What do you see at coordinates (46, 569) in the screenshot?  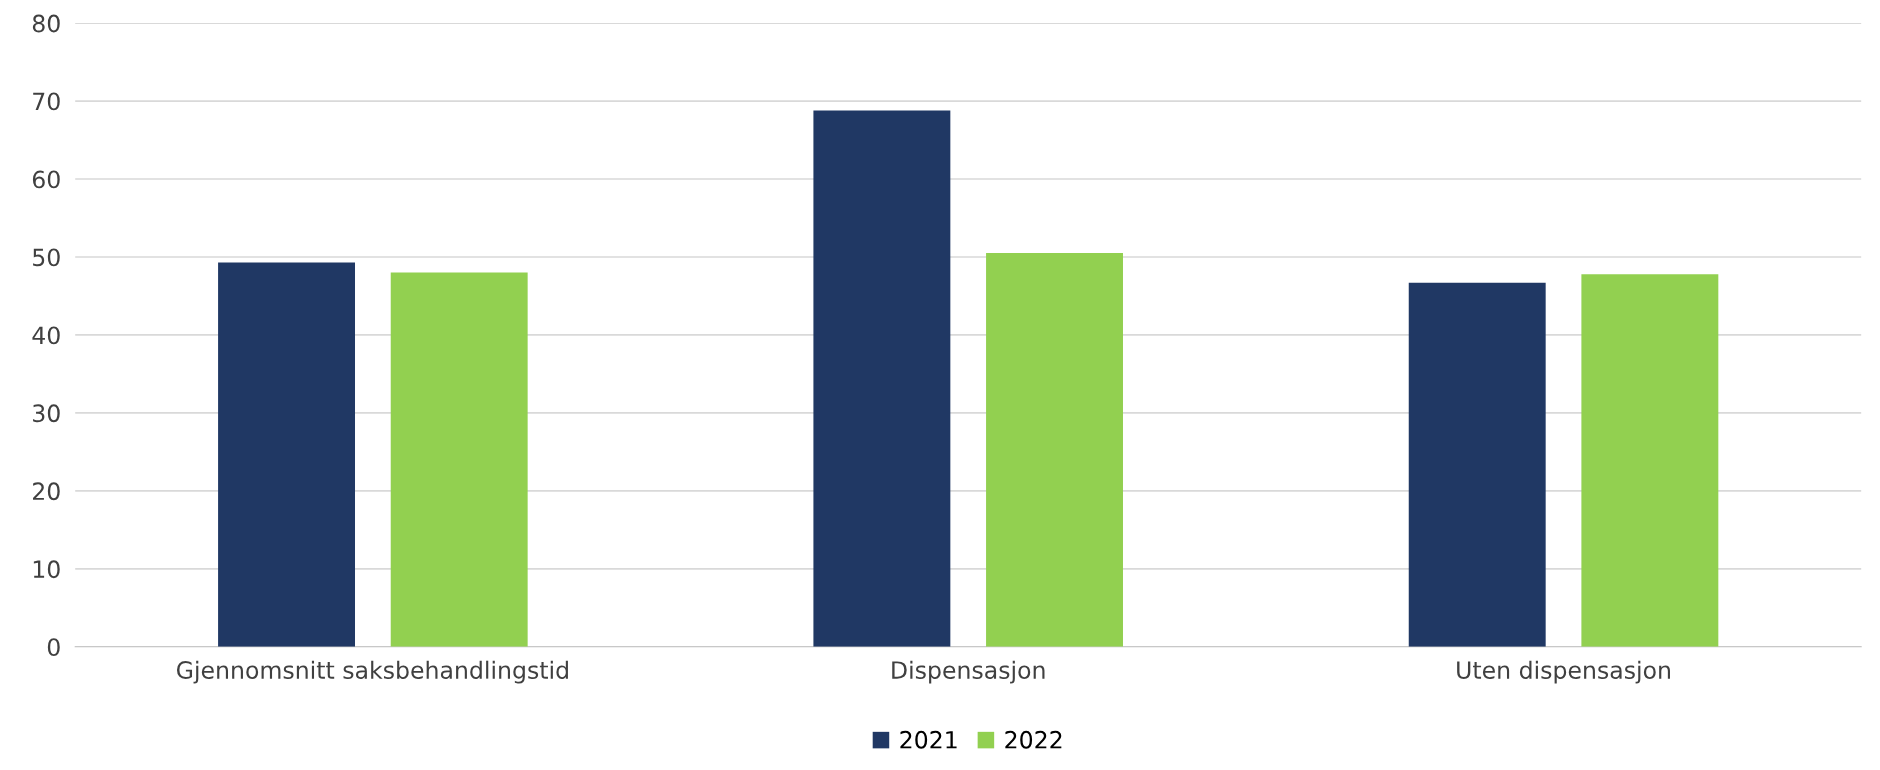 I see `y-tick-label: 10` at bounding box center [46, 569].